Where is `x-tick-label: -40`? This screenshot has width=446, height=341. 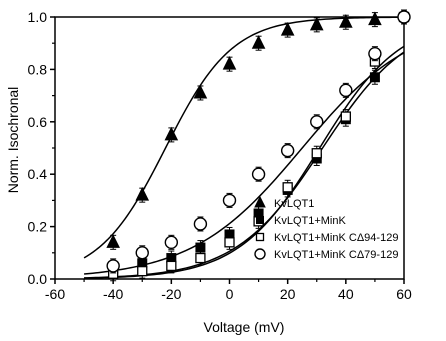
x-tick-label: -40 is located at coordinates (113, 294).